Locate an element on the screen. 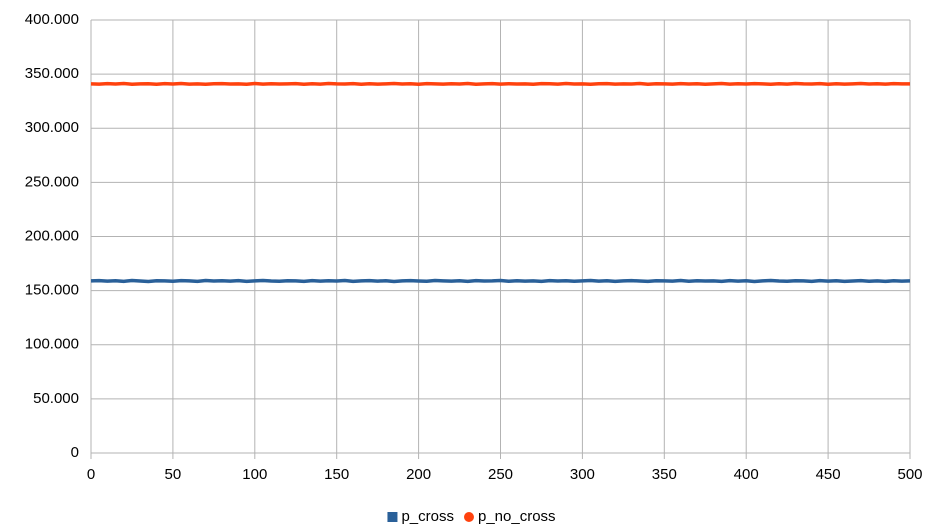  x-tick-label: 450 is located at coordinates (828, 474).